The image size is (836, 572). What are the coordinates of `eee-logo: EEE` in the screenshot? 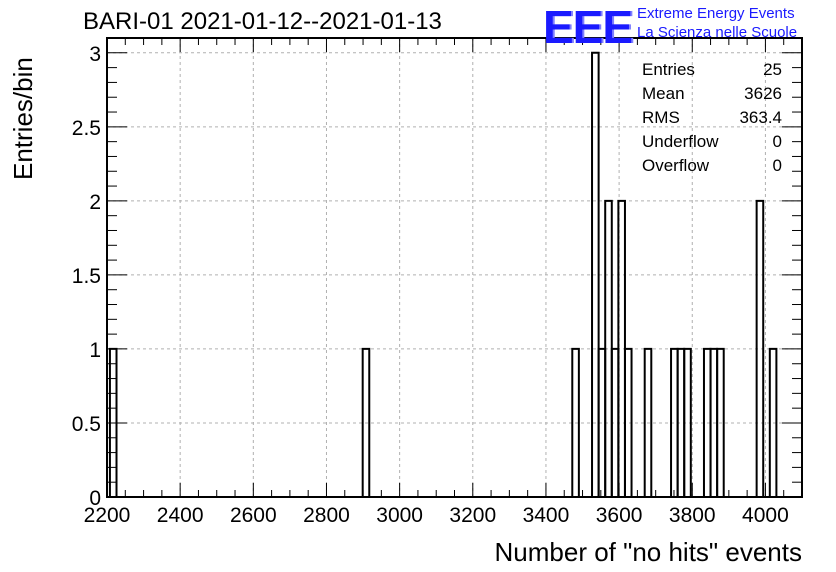 It's located at (588, 27).